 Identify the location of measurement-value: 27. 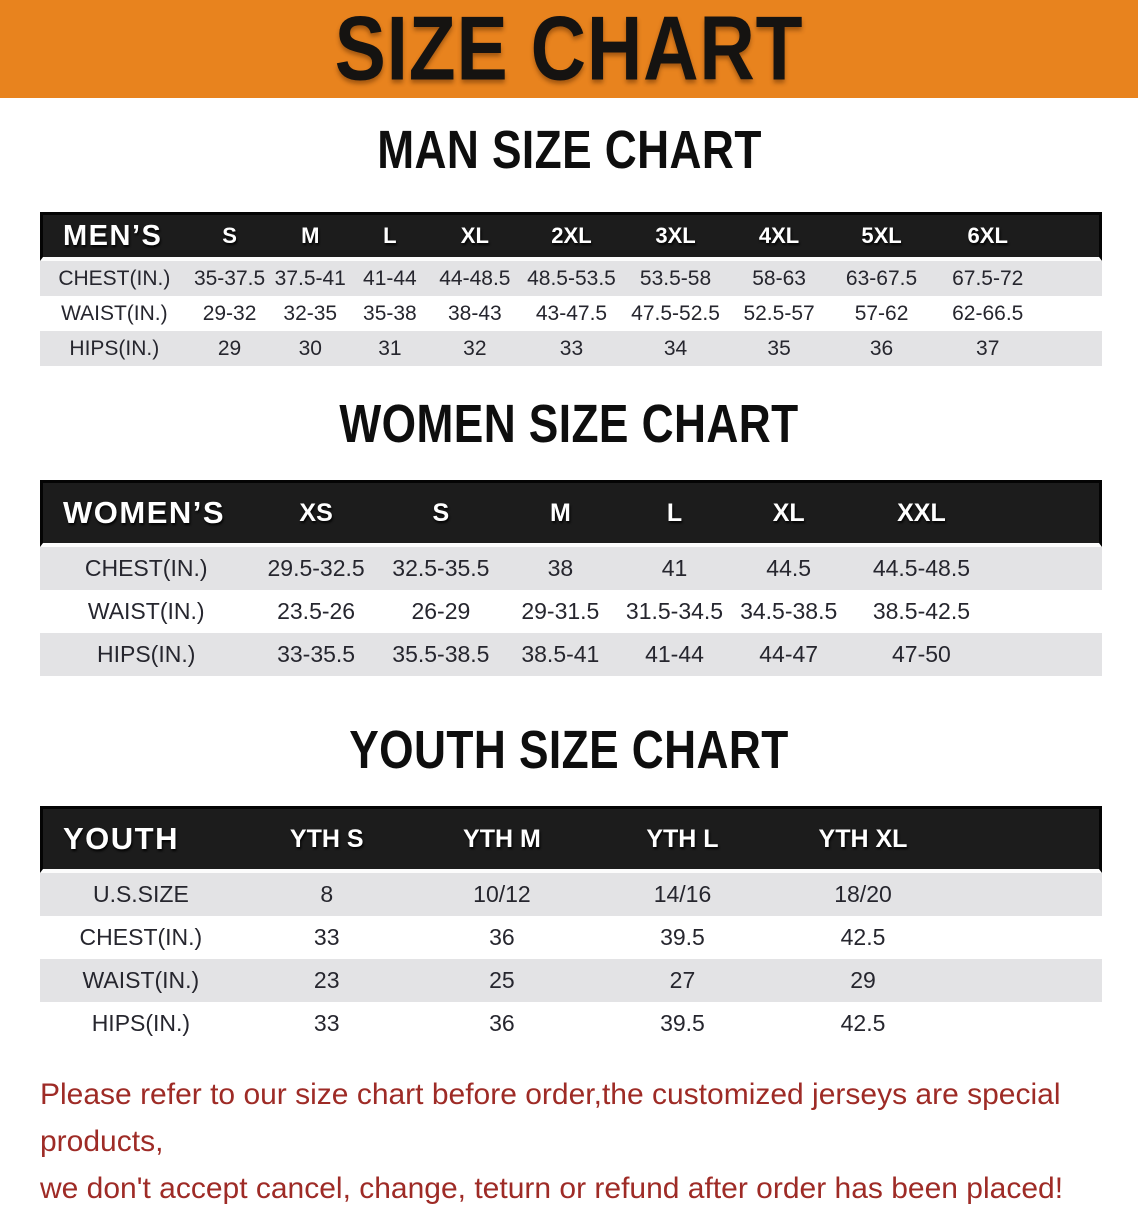
(682, 980).